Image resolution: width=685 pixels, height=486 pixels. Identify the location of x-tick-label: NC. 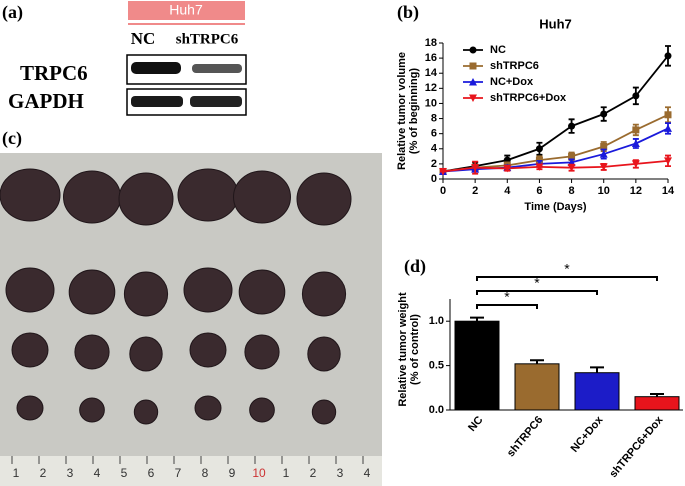
(475, 424).